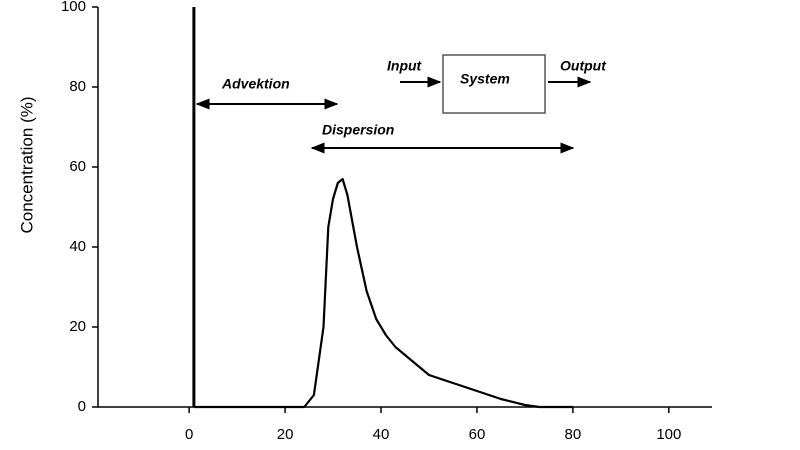 This screenshot has height=450, width=800. I want to click on system-box, so click(494, 84).